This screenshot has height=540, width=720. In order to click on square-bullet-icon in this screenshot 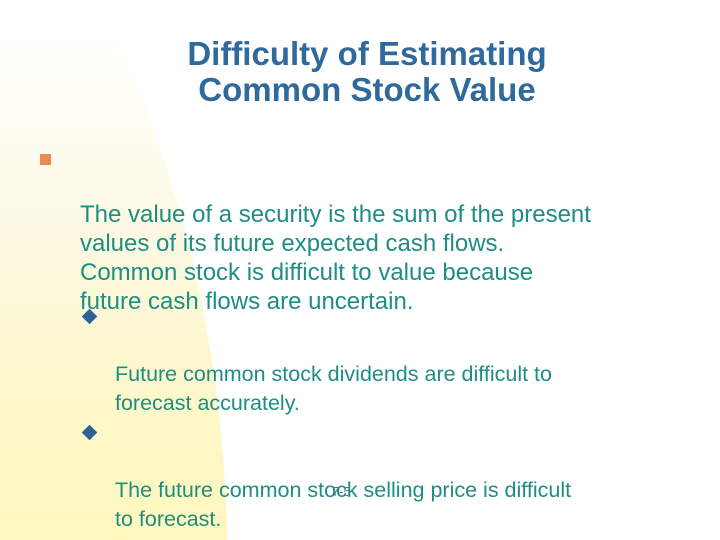, I will do `click(45, 159)`.